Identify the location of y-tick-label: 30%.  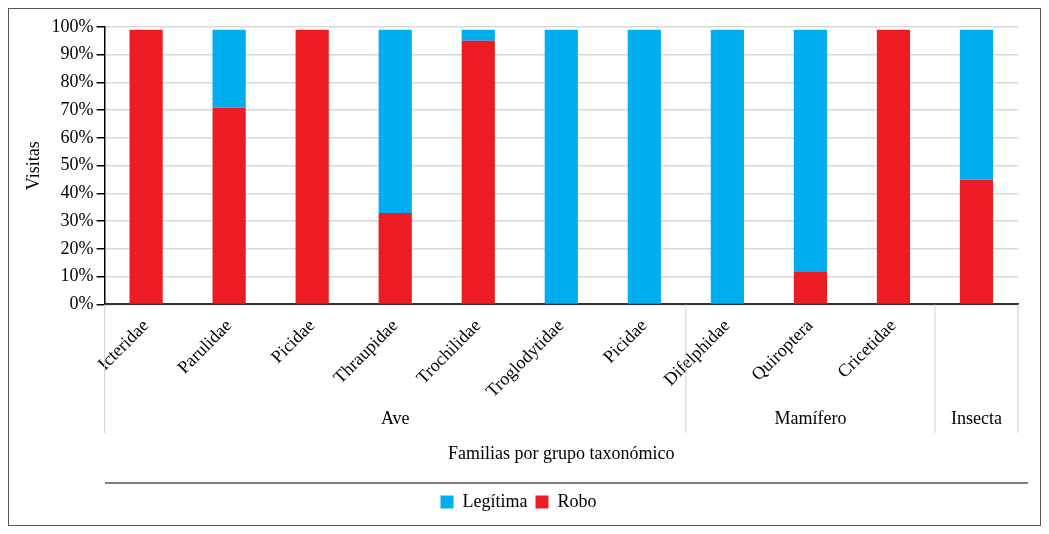
(77, 219).